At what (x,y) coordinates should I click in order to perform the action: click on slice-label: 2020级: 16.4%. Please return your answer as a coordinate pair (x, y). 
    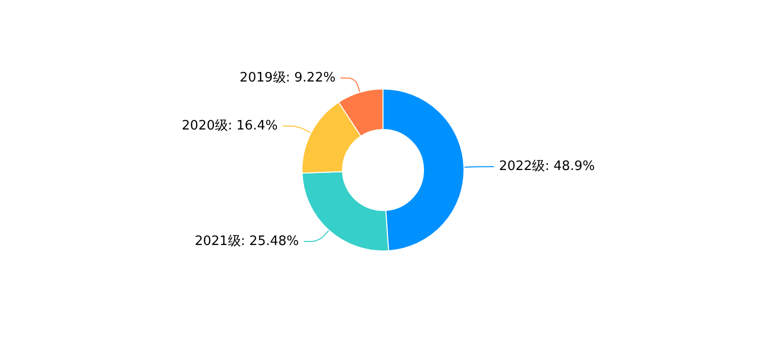
    Looking at the image, I should click on (230, 126).